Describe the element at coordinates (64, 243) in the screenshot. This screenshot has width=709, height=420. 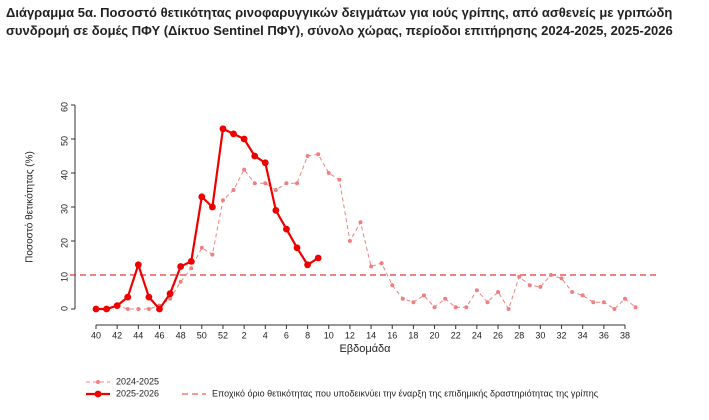
I see `y-tick-label: 20` at that location.